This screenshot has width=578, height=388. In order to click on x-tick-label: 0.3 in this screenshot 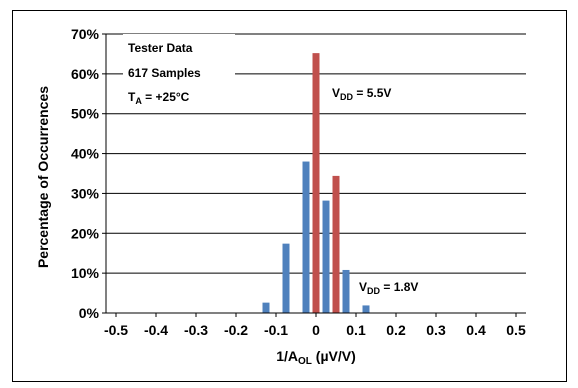, I will do `click(436, 330)`.